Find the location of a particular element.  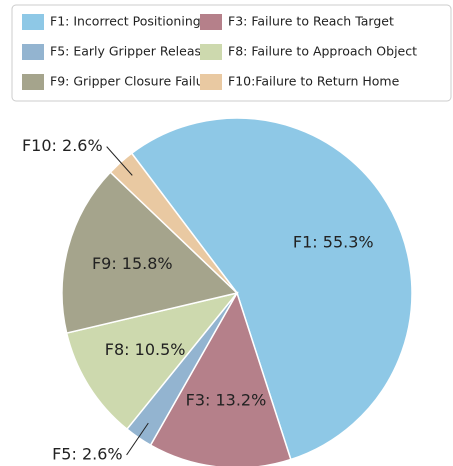

legend-label: F10:Failure to Return Home is located at coordinates (314, 81).